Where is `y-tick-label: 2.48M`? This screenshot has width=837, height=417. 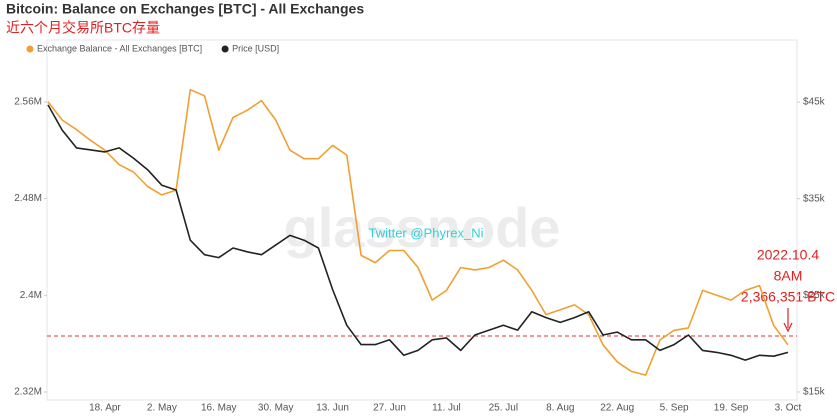
y-tick-label: 2.48M is located at coordinates (28, 198).